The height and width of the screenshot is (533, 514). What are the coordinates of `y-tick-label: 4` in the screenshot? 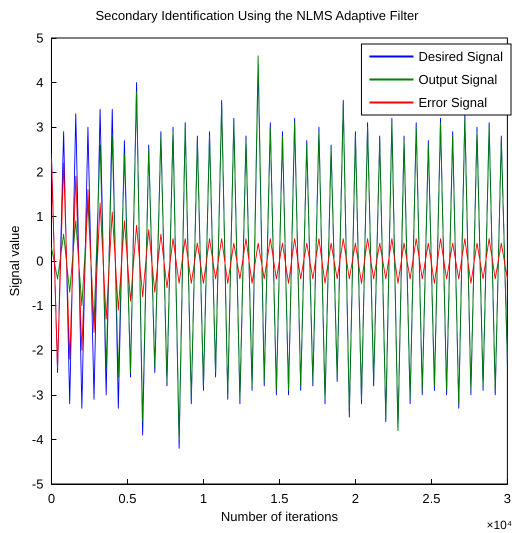 It's located at (40, 82).